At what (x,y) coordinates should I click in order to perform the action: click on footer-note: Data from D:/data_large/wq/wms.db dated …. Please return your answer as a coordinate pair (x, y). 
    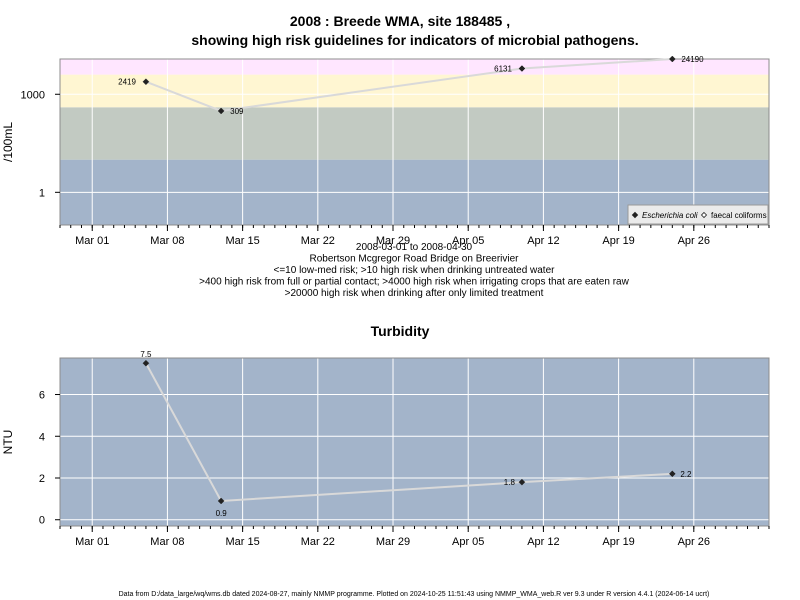
    Looking at the image, I should click on (414, 594).